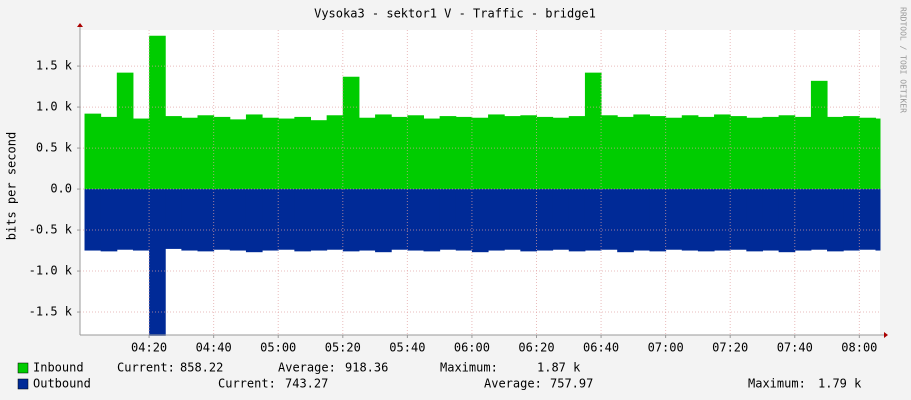 This screenshot has height=400, width=911. What do you see at coordinates (666, 348) in the screenshot?
I see `x-tick-label: 07:00` at bounding box center [666, 348].